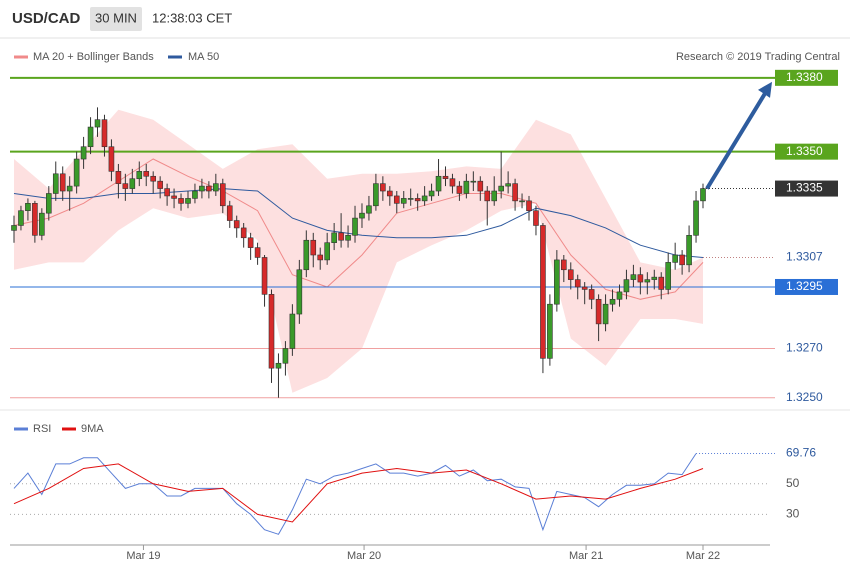 The image size is (850, 576). What do you see at coordinates (758, 57) in the screenshot?
I see `credit: Research © 2019 Trading Central` at bounding box center [758, 57].